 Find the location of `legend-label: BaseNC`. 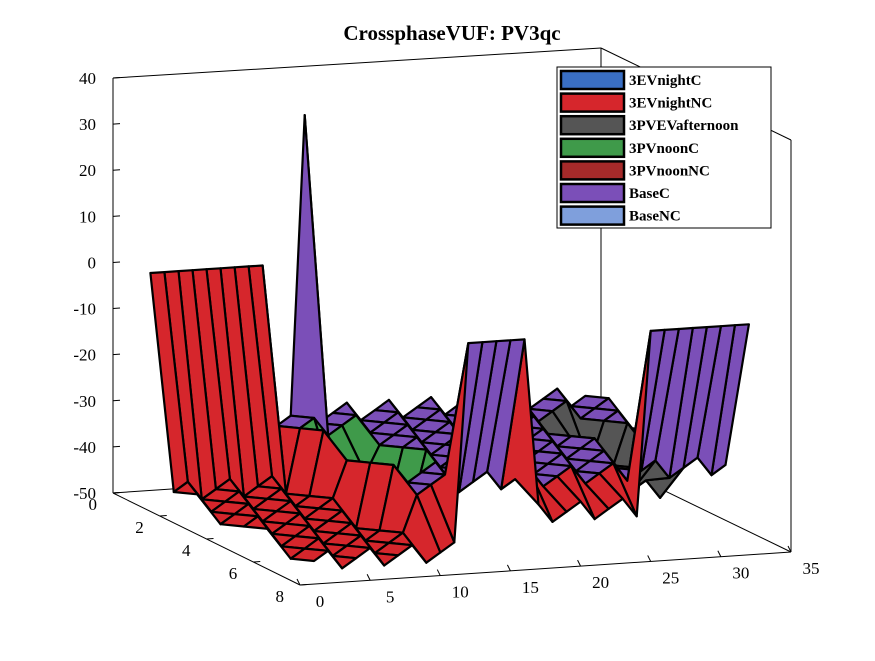

legend-label: BaseNC is located at coordinates (655, 217).